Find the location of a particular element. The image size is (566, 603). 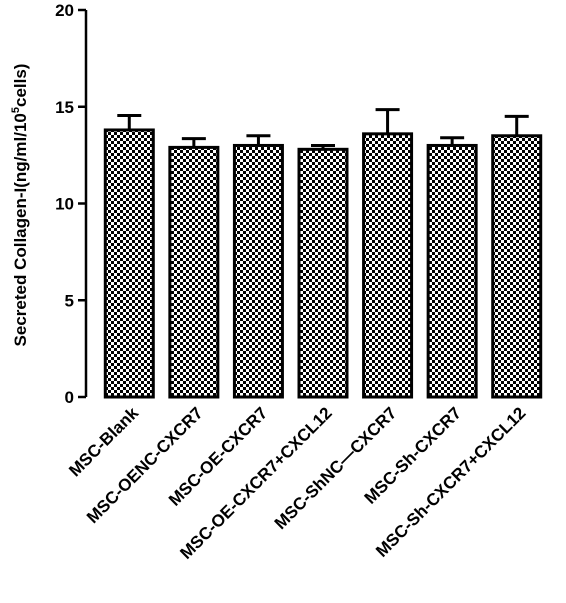

y-axis-title-superscript: 5 is located at coordinates (16, 110).